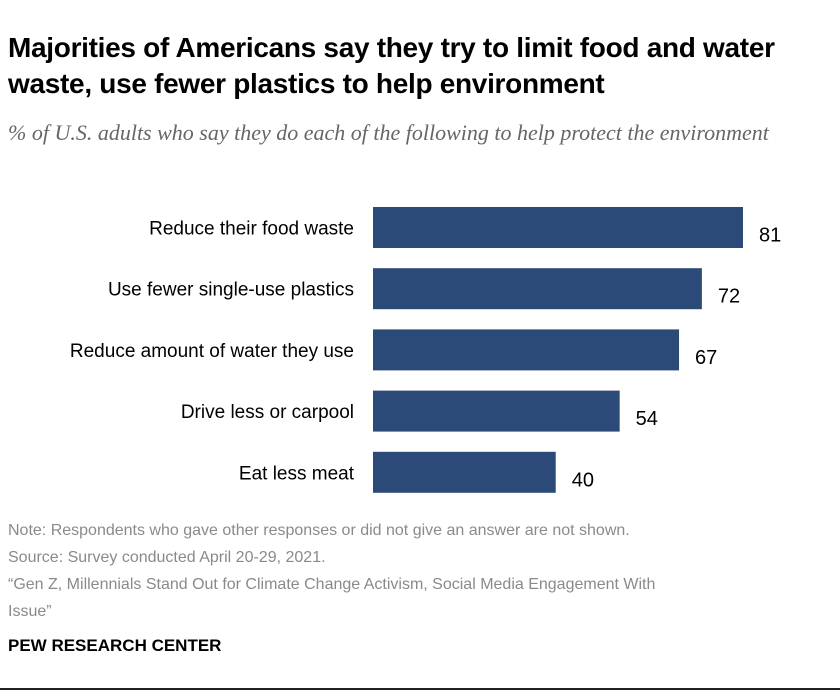  What do you see at coordinates (770, 236) in the screenshot?
I see `value-label: 81` at bounding box center [770, 236].